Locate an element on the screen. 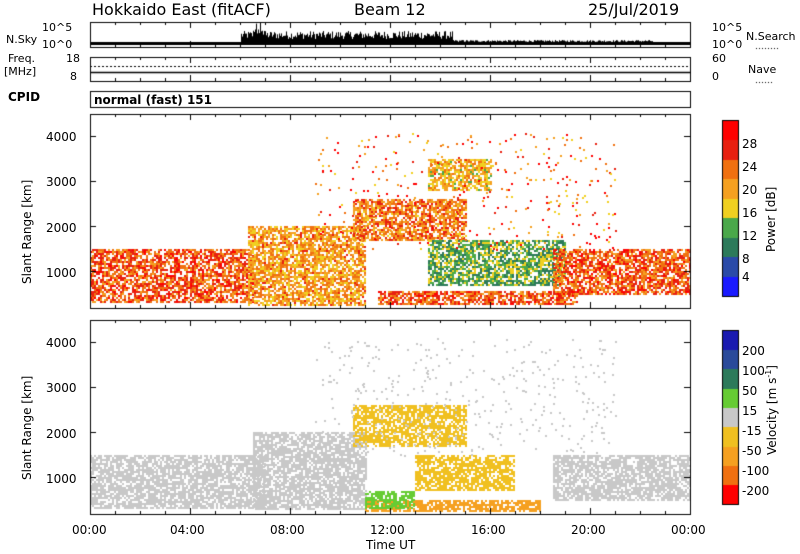 The image size is (800, 554). velocity-ytick-1000: 1000 is located at coordinates (61, 479).